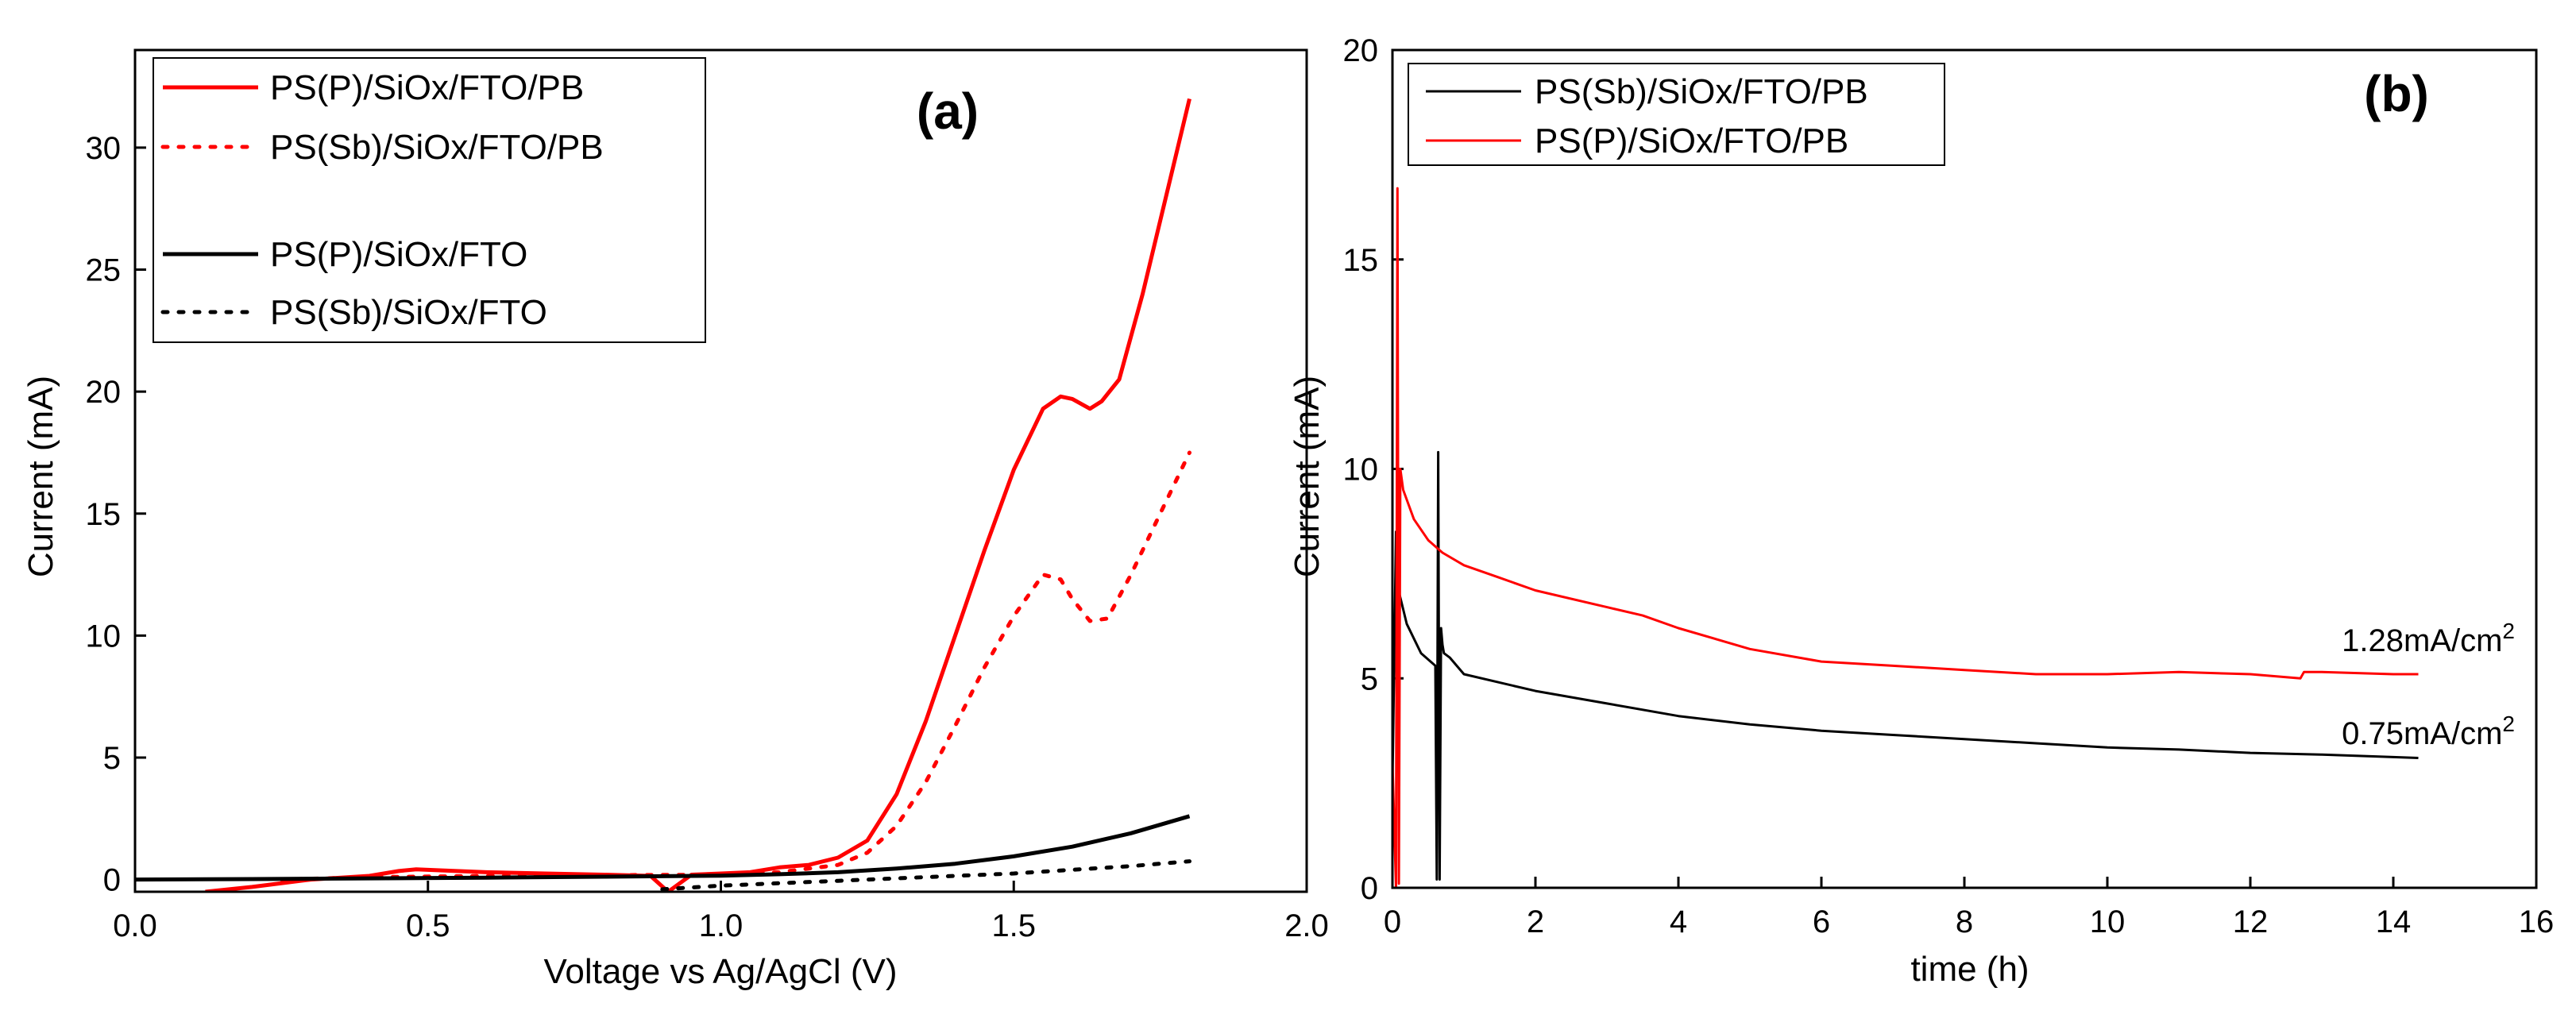 This screenshot has height=1022, width=2576. Describe the element at coordinates (1306, 925) in the screenshot. I see `x-tick-label-a-4: 2.0` at that location.